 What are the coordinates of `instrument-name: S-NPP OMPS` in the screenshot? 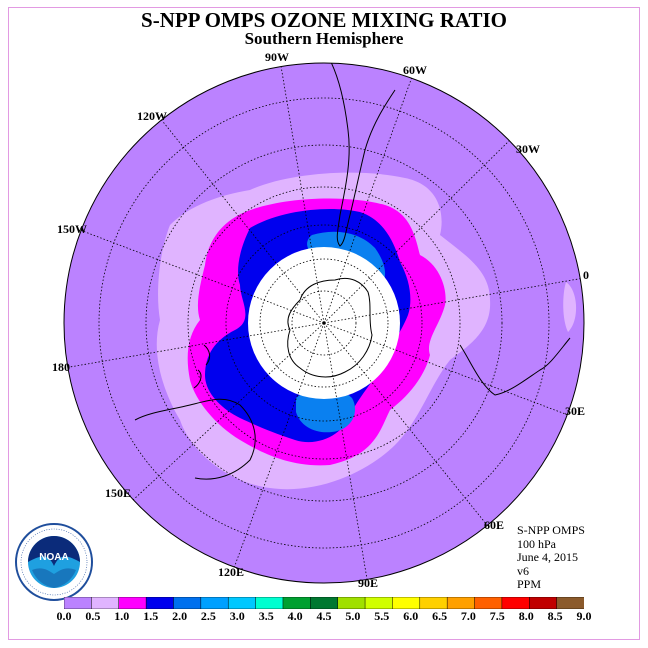 It's located at (551, 530).